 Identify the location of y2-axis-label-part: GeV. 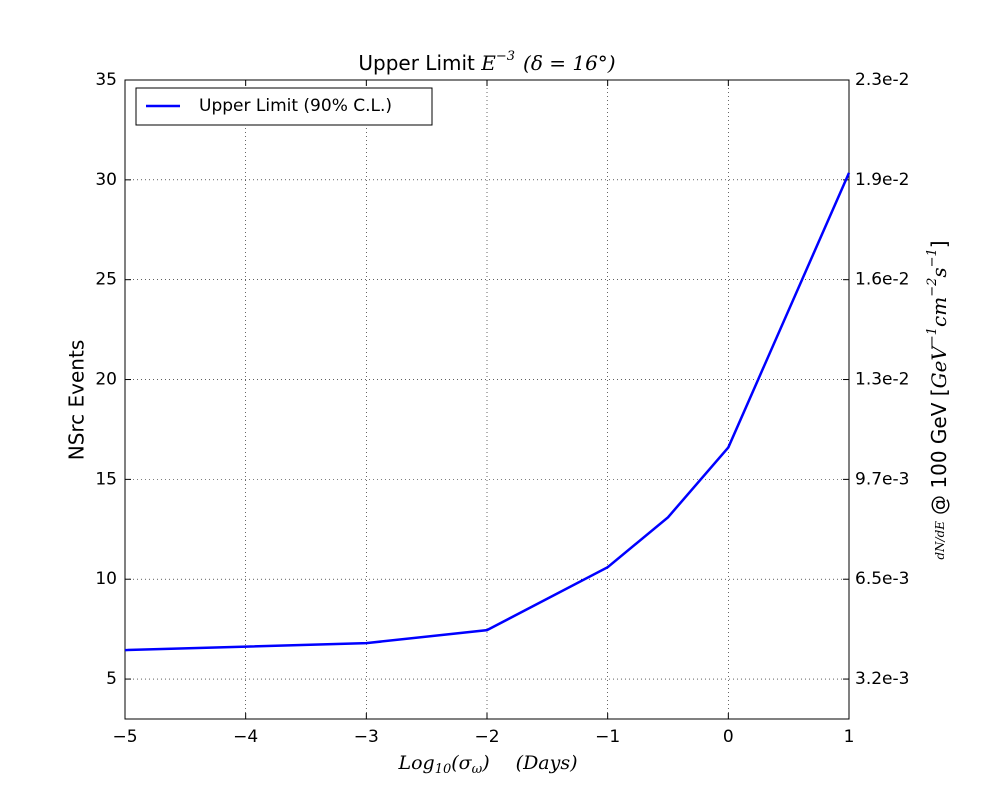
(939, 366).